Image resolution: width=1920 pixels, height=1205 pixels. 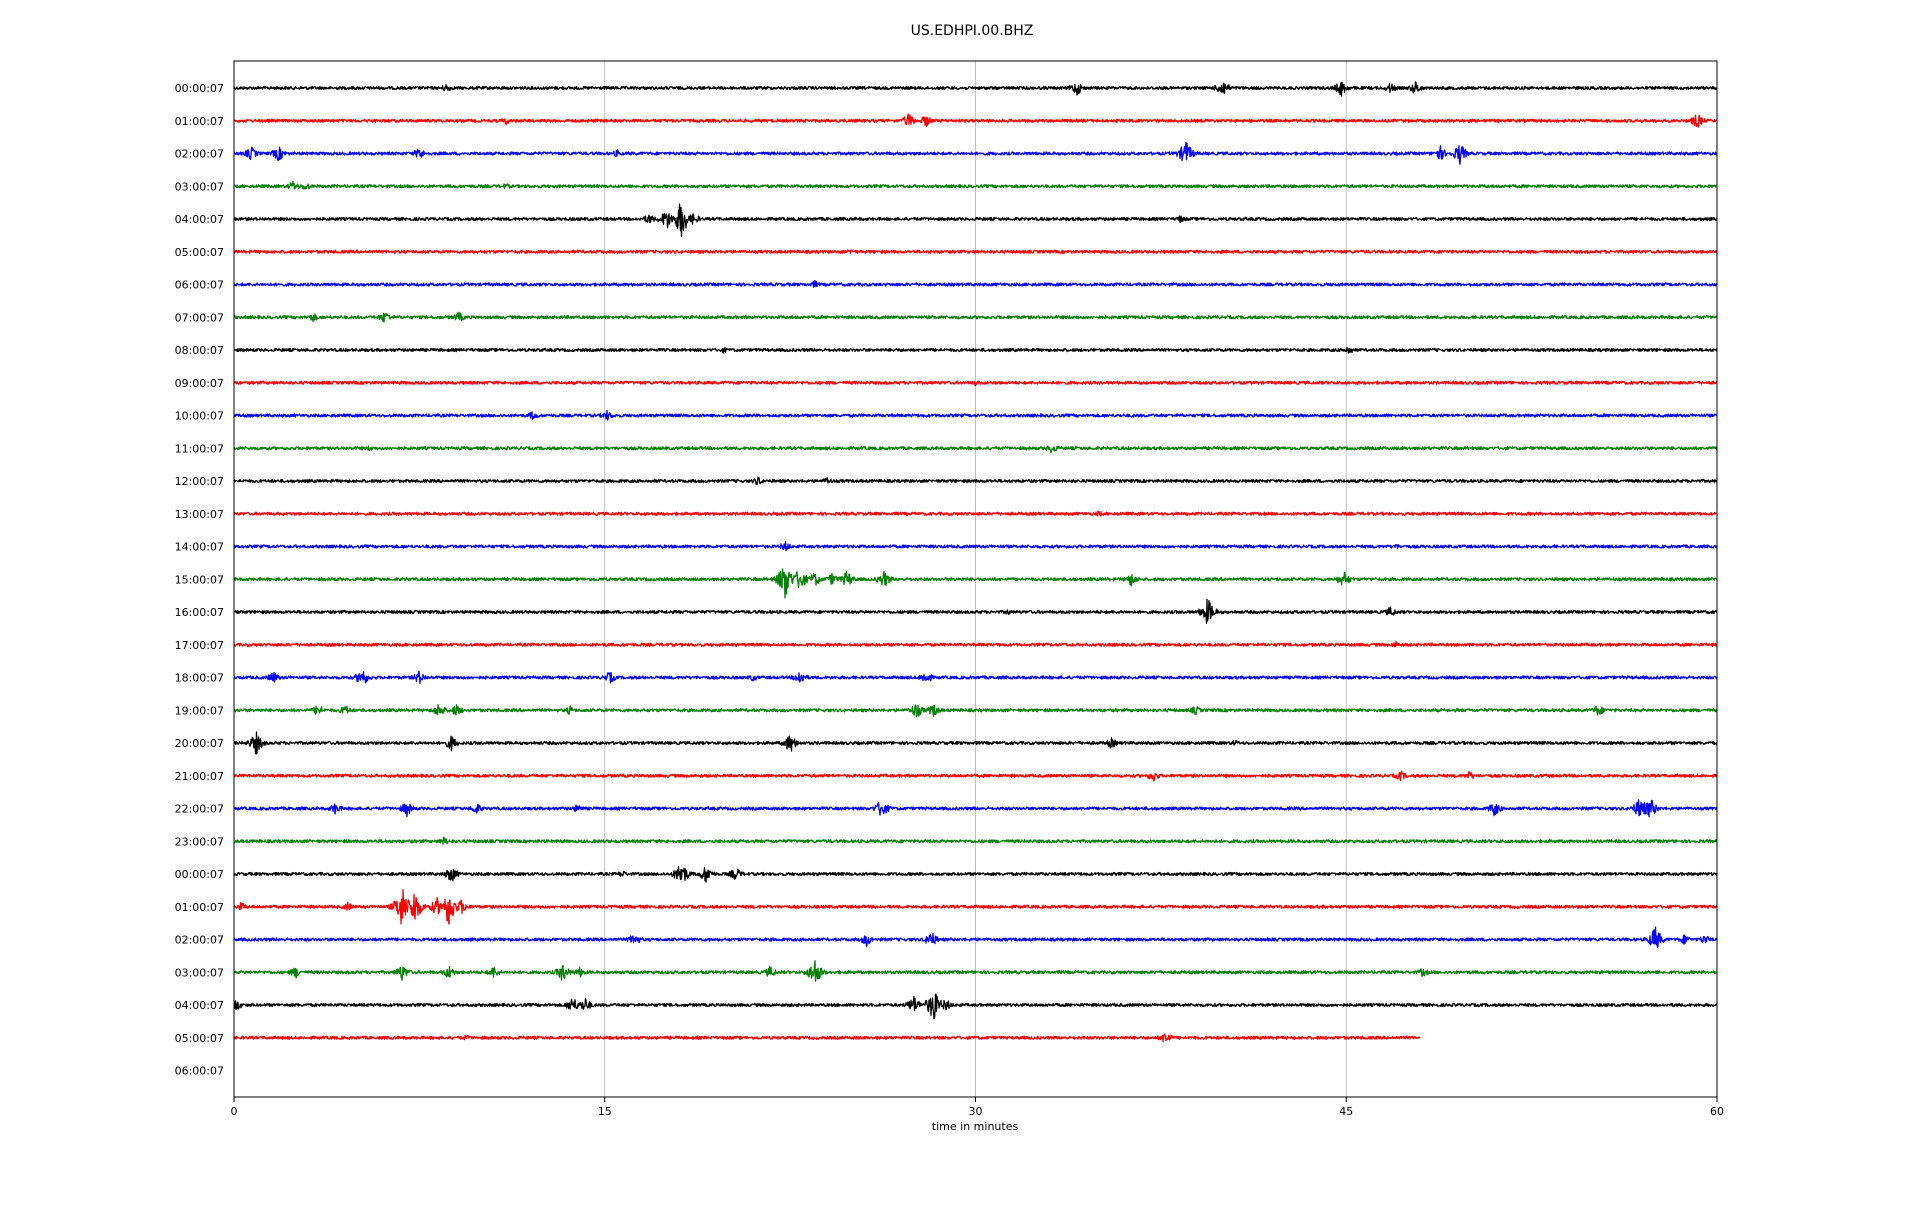 I want to click on row-label: 17:00:07, so click(x=199, y=645).